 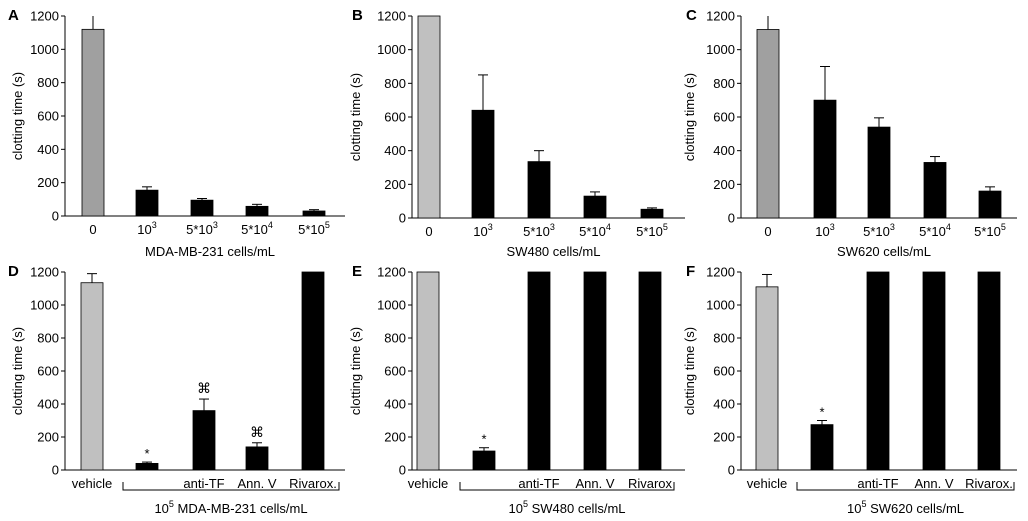 I want to click on x-axis-label: SW620 cells/mL, so click(x=884, y=251).